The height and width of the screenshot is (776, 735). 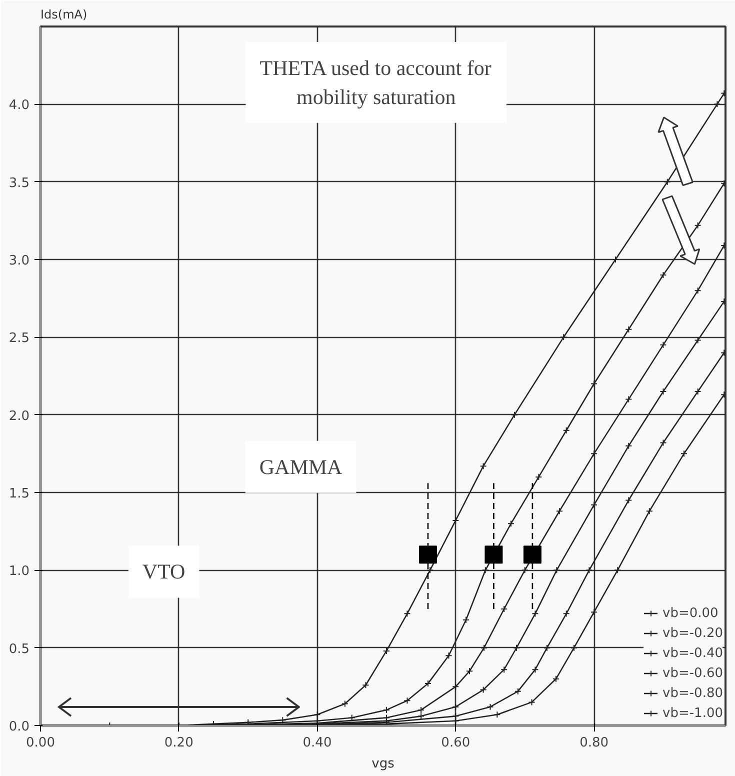 What do you see at coordinates (19, 572) in the screenshot?
I see `y-tick-label: 1.0` at bounding box center [19, 572].